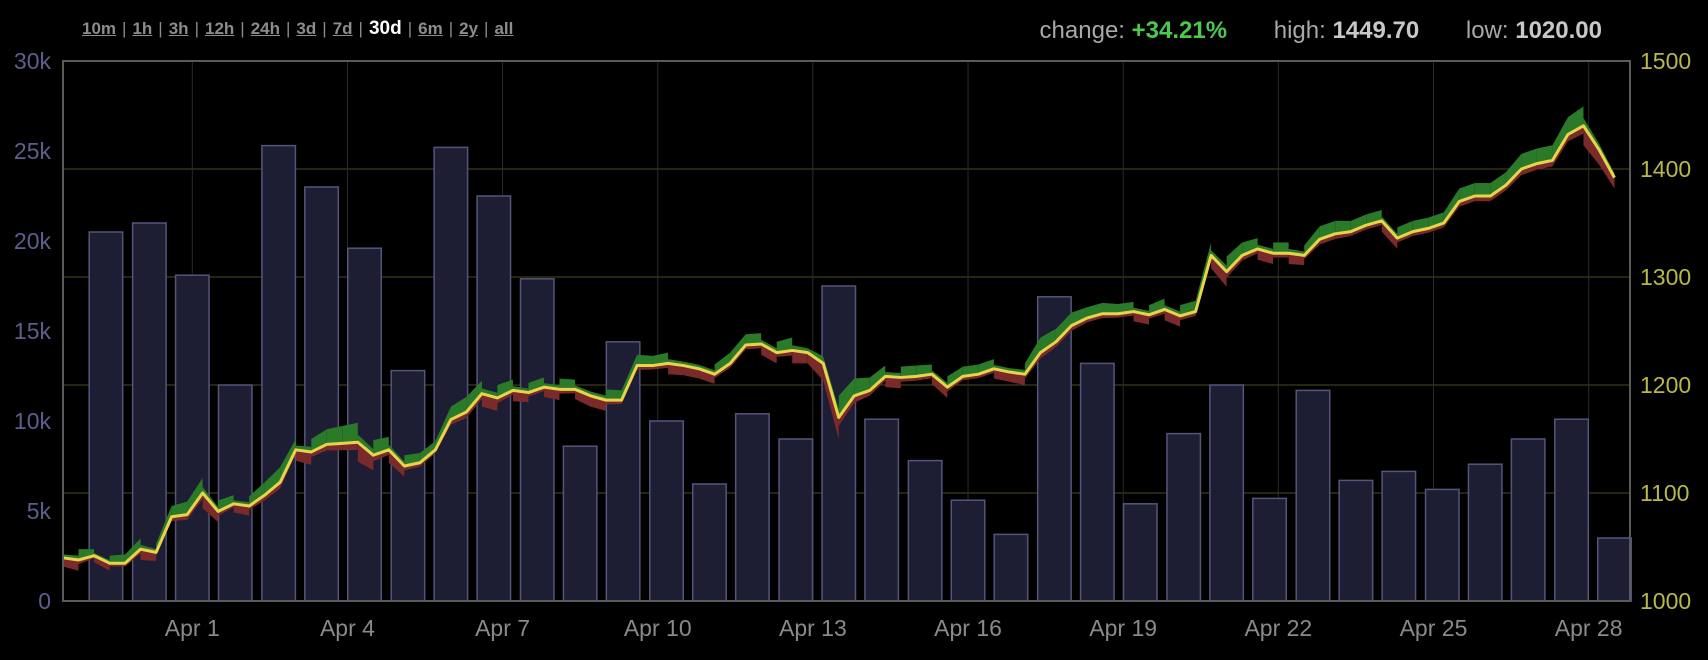  I want to click on change-stat: change: +34.21%, so click(1134, 30).